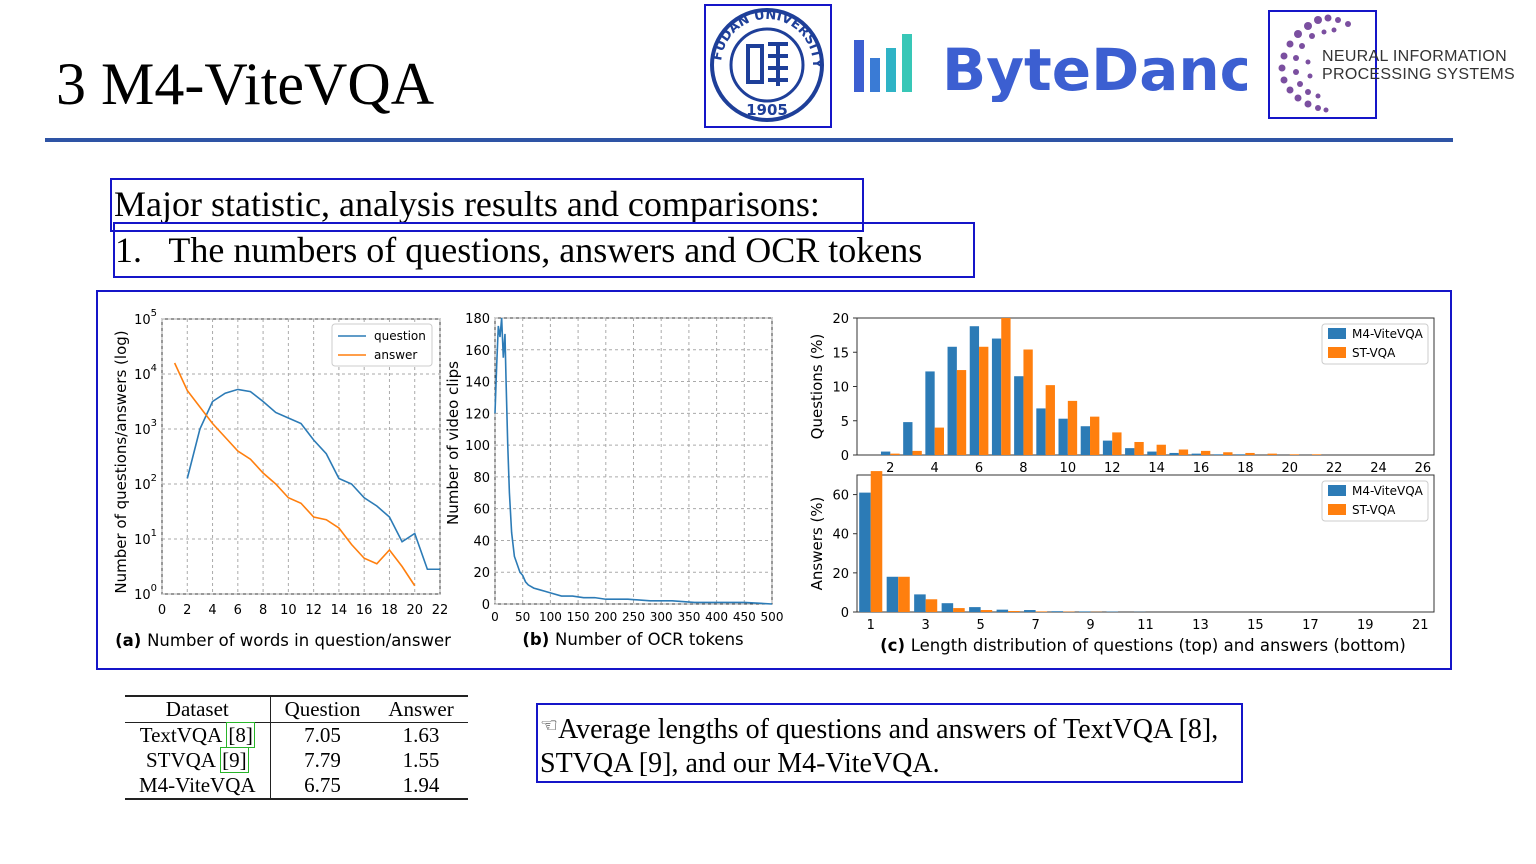 The width and height of the screenshot is (1536, 864). I want to click on neurips-logo, so click(1388, 65).